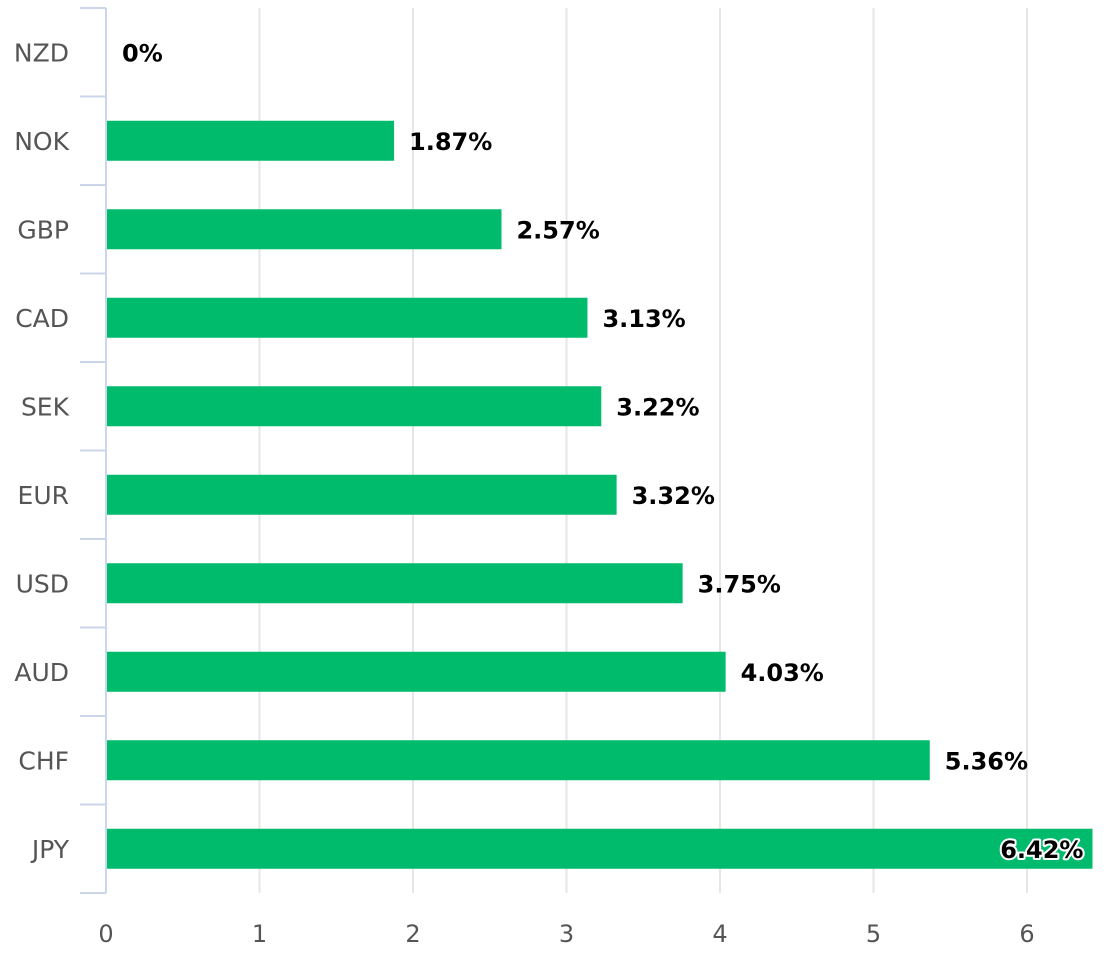 The width and height of the screenshot is (1114, 956). I want to click on bar-jpy, so click(600, 848).